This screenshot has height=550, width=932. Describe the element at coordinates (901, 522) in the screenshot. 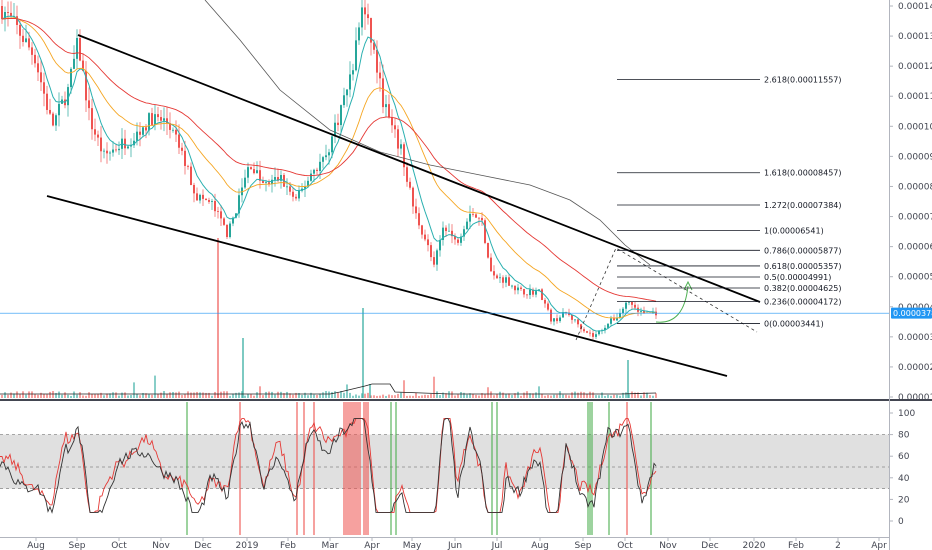

I see `osc-tick-label: 0` at that location.